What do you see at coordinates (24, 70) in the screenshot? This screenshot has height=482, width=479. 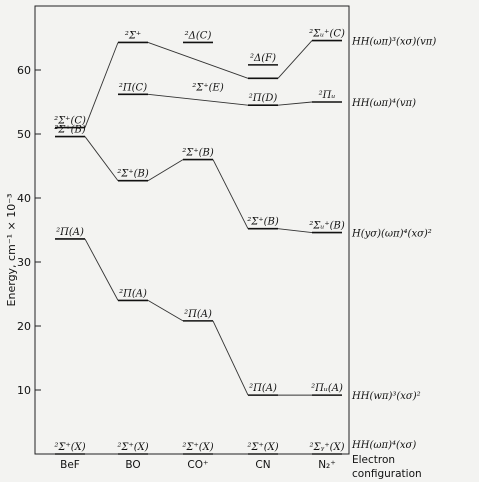 I see `y-tick-label: 60` at bounding box center [24, 70].